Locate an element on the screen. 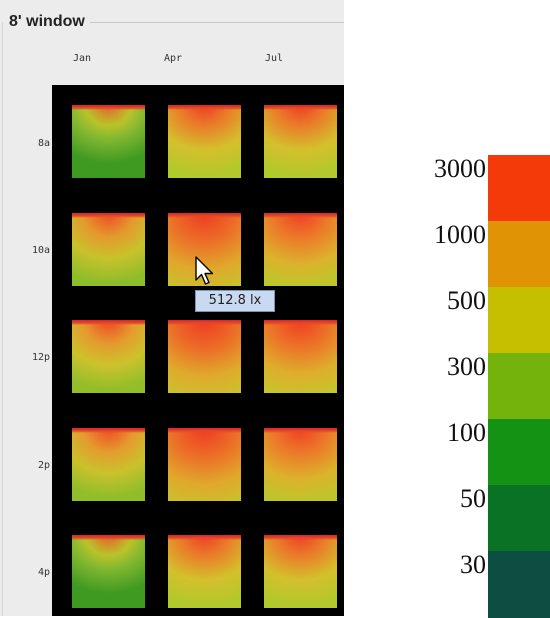 The height and width of the screenshot is (618, 550). column-label-jan: Jan is located at coordinates (82, 58).